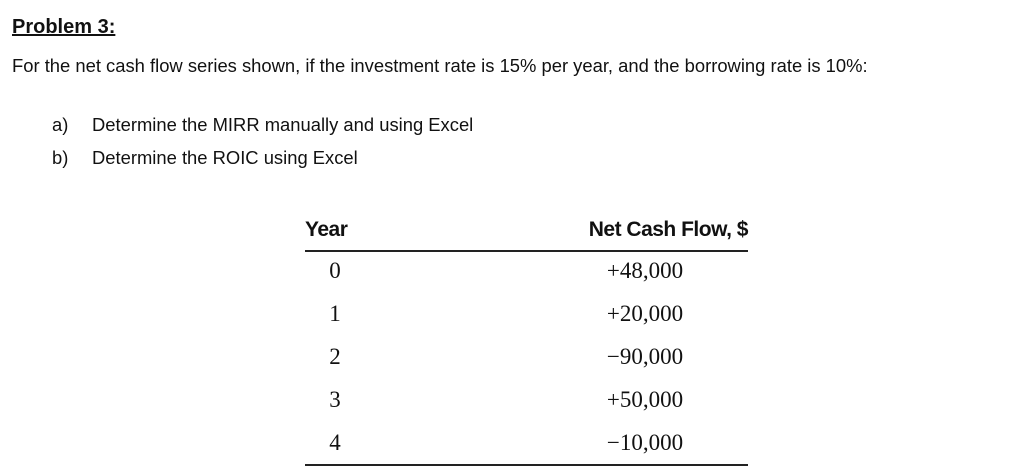 The height and width of the screenshot is (471, 1024). What do you see at coordinates (645, 442) in the screenshot?
I see `table-cell: −10,000` at bounding box center [645, 442].